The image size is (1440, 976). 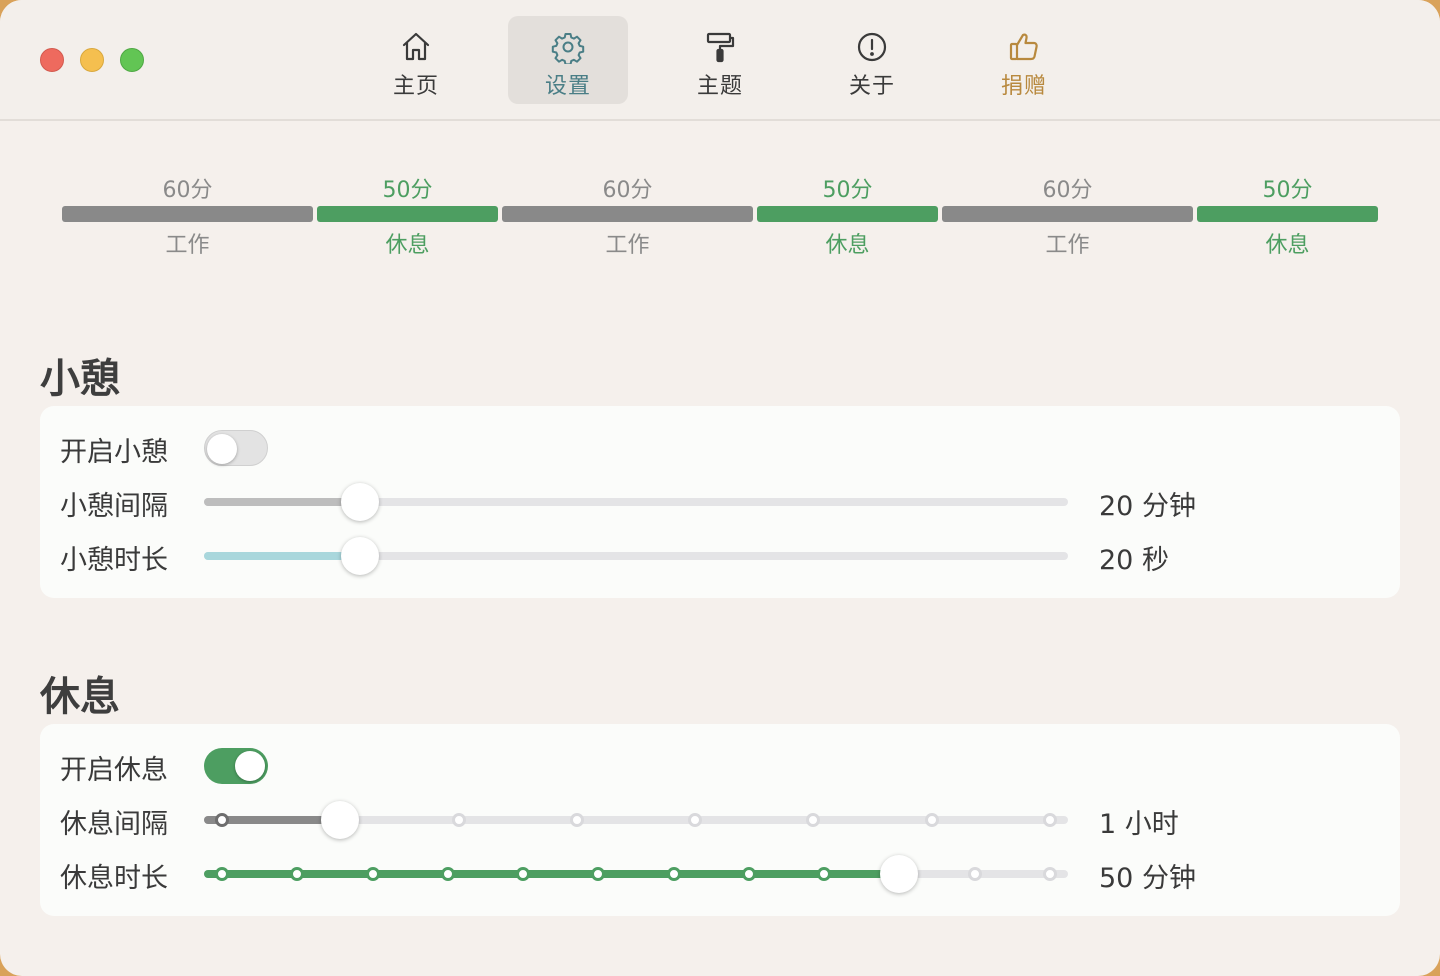 I want to click on short-break-interval-slider, so click(x=636, y=502).